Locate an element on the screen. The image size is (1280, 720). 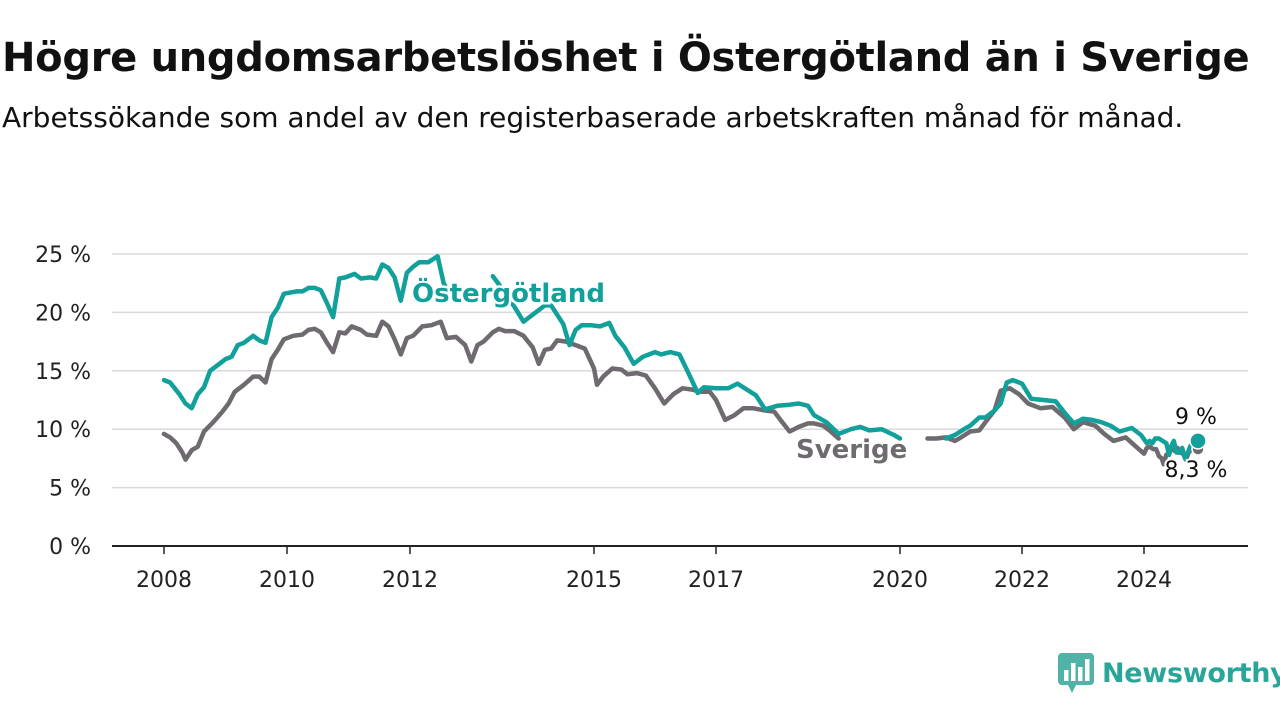
sverige-series-label: Sverige is located at coordinates (851, 450).